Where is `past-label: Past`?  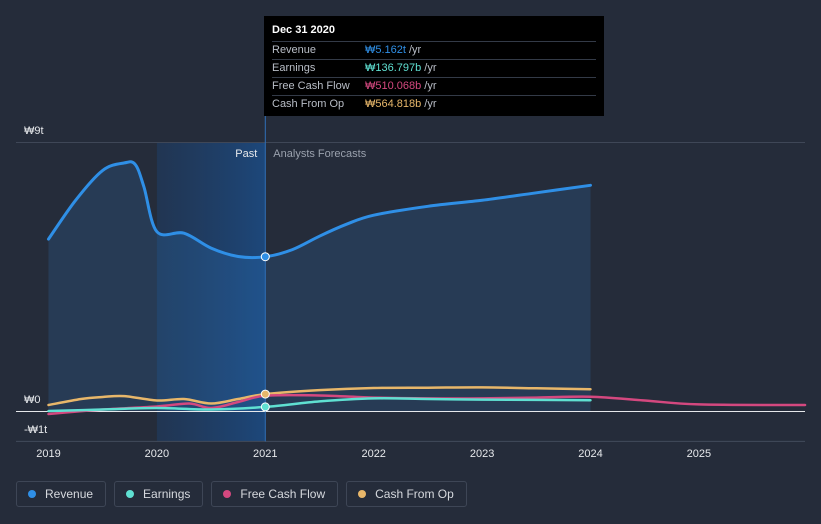
past-label: Past is located at coordinates (246, 154).